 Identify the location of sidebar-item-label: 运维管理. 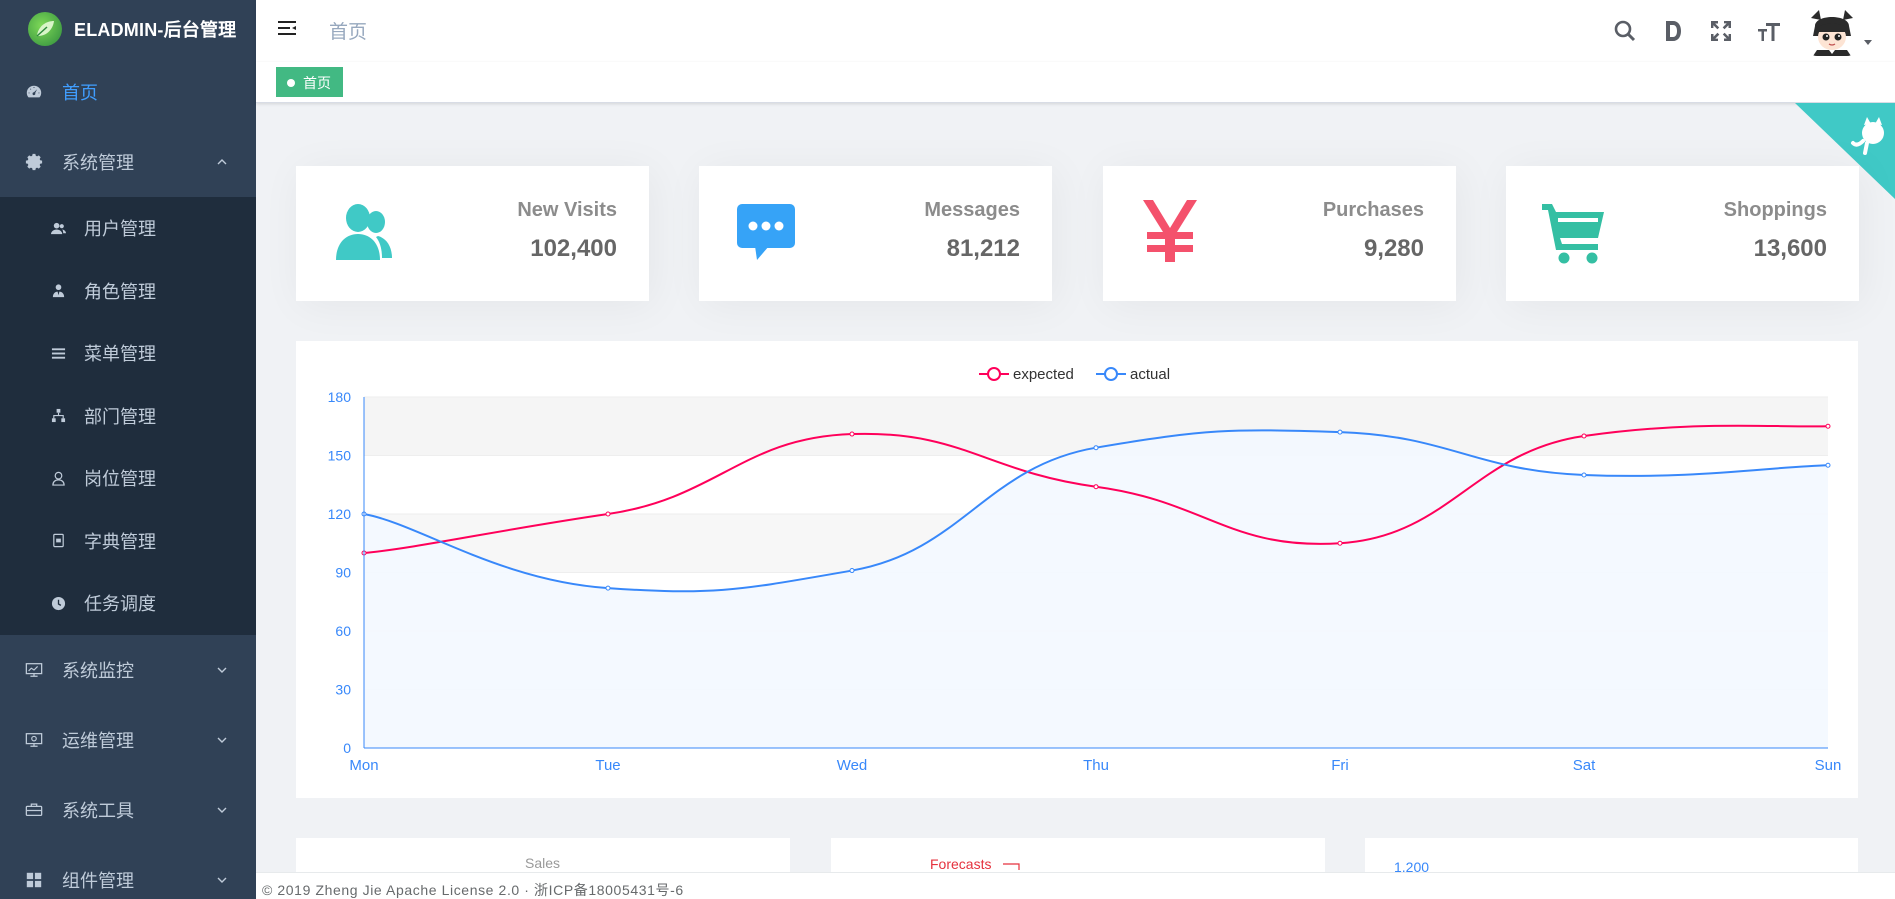
(98, 740).